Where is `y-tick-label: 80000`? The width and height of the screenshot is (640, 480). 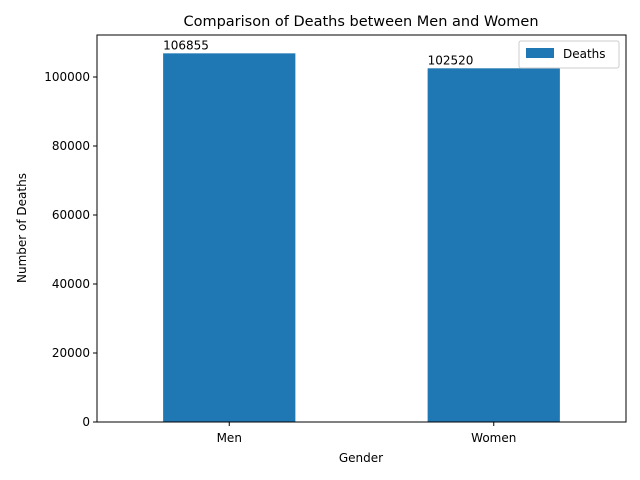 y-tick-label: 80000 is located at coordinates (71, 146).